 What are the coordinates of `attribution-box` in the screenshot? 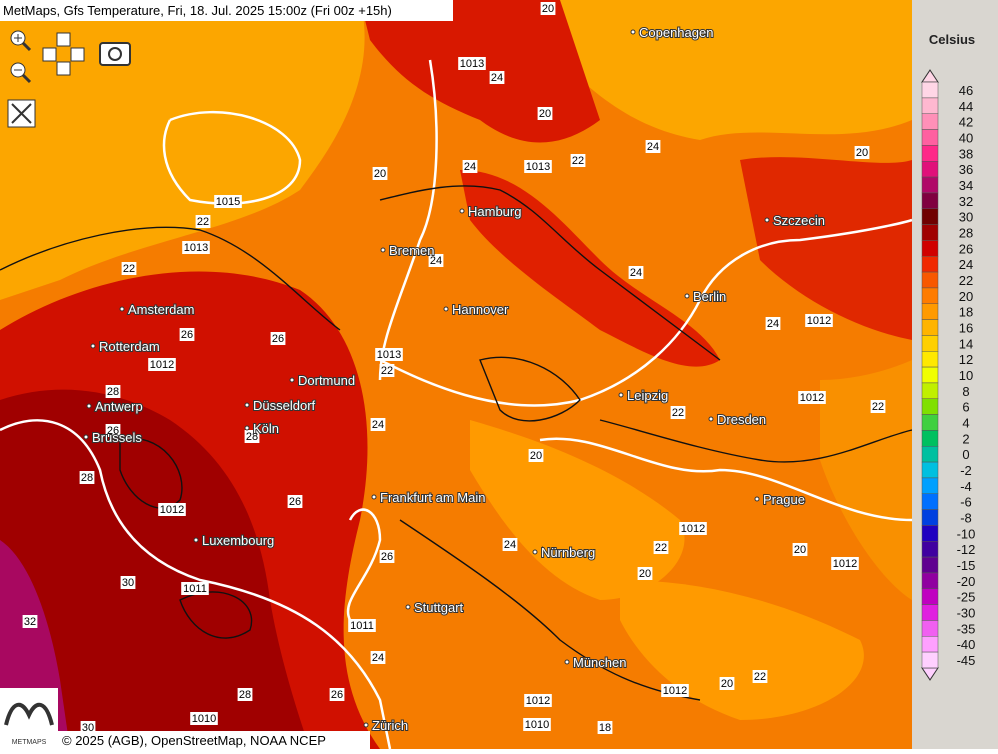 It's located at (214, 740).